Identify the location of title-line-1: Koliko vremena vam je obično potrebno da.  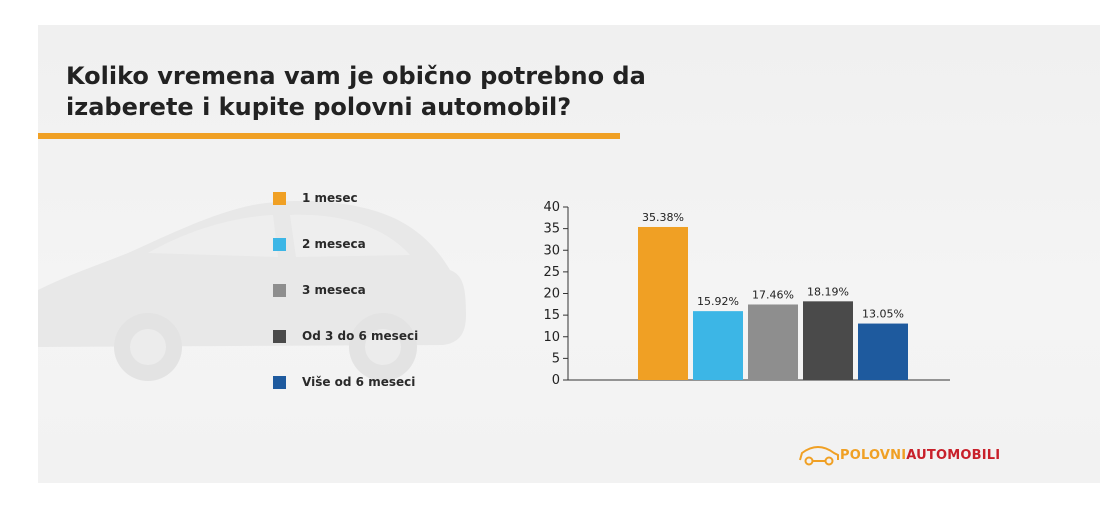
(356, 76).